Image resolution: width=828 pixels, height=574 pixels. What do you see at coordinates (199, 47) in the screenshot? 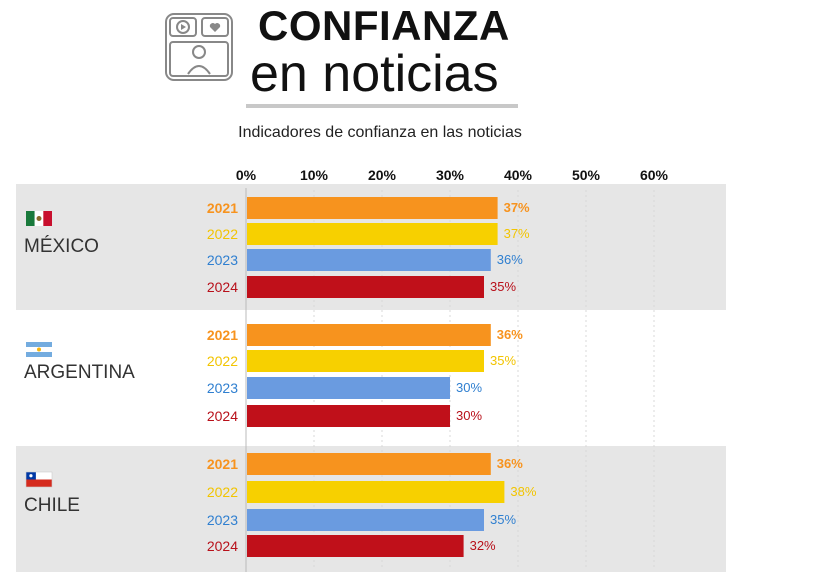
I see `news-broadcast-icon` at bounding box center [199, 47].